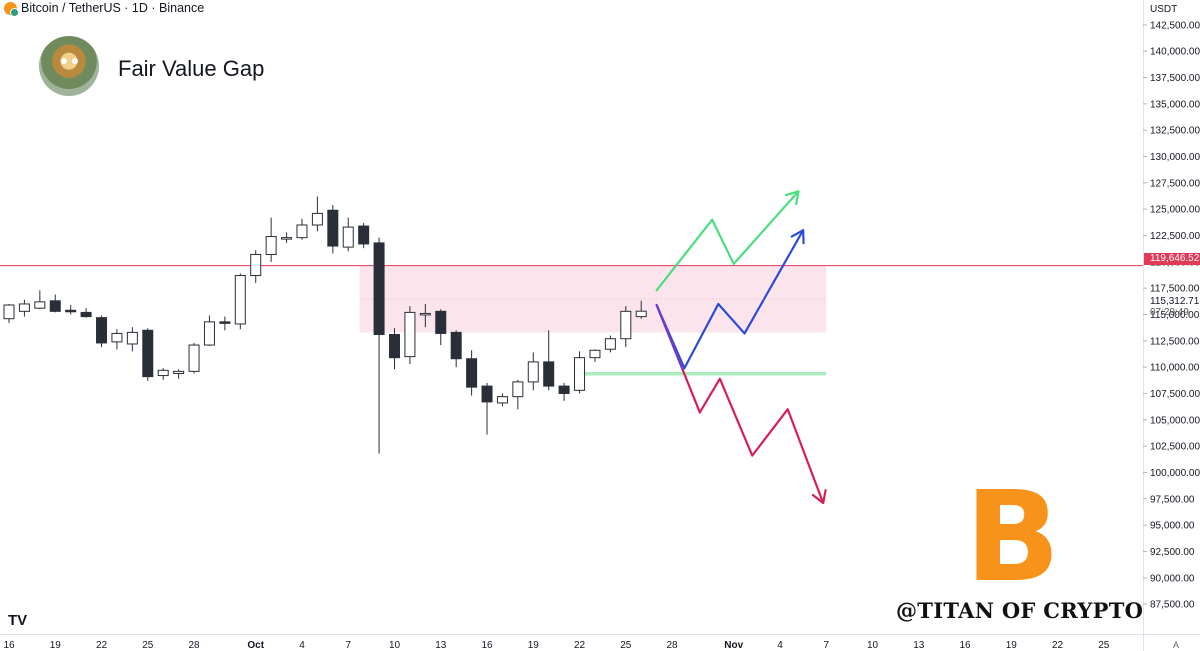 This screenshot has width=1200, height=651. Describe the element at coordinates (1175, 645) in the screenshot. I see `auto-scale-button: A` at that location.